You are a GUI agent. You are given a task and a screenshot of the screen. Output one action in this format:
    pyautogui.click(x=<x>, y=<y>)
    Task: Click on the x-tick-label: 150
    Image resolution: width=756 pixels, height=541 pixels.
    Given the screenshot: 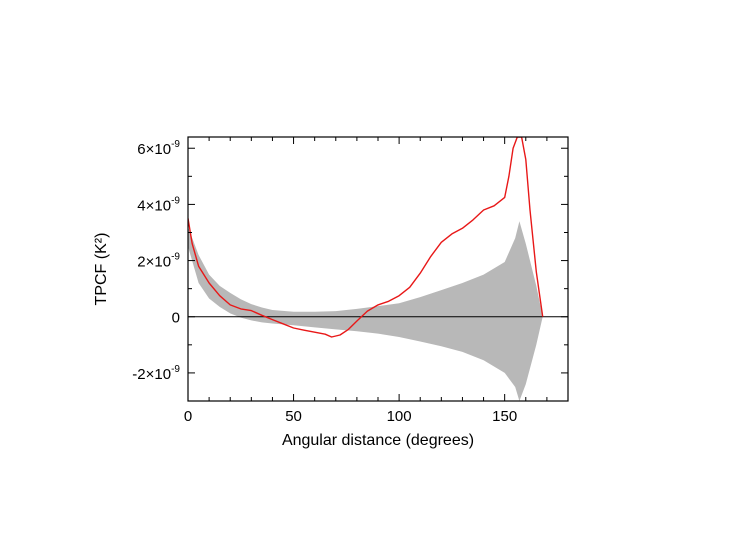 What is the action you would take?
    pyautogui.click(x=504, y=416)
    